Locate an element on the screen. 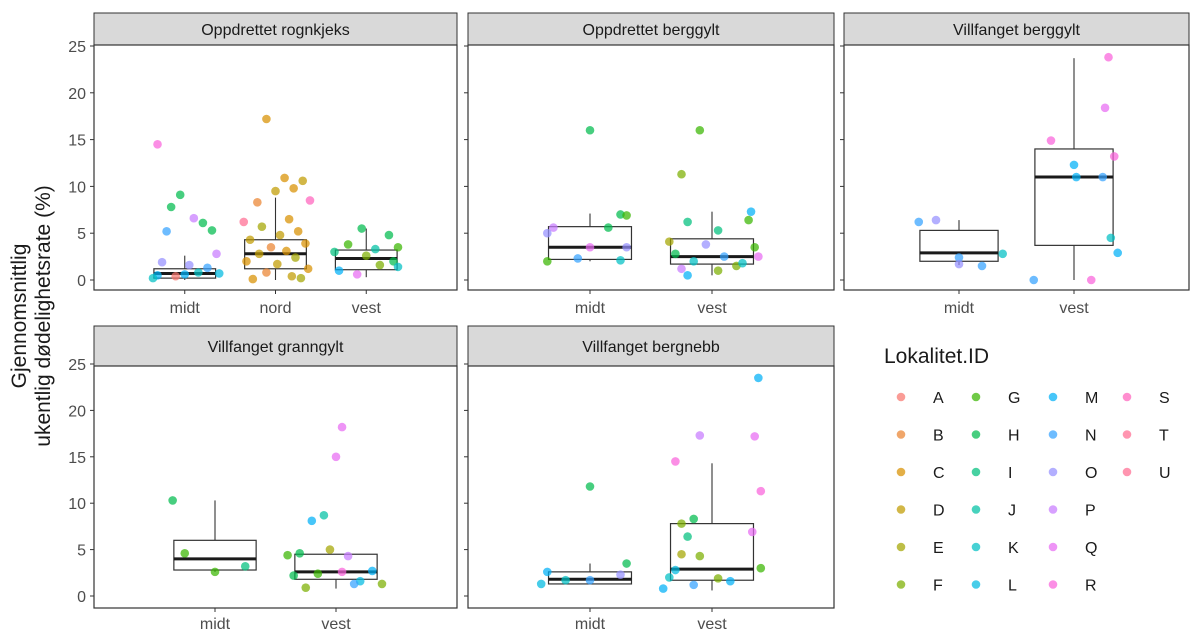 The width and height of the screenshot is (1202, 632). legend-item: T is located at coordinates (1145, 436).